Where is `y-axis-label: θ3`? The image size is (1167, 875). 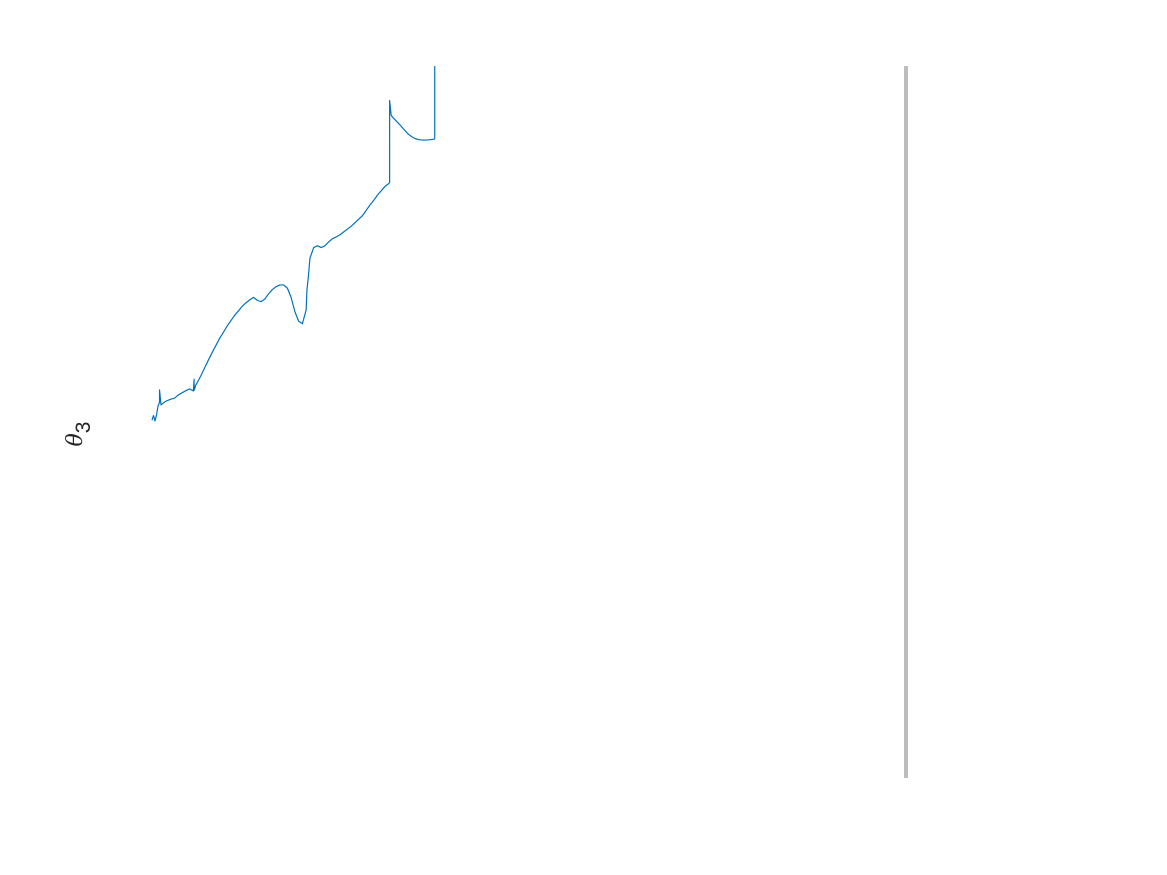 y-axis-label: θ3 is located at coordinates (79, 434).